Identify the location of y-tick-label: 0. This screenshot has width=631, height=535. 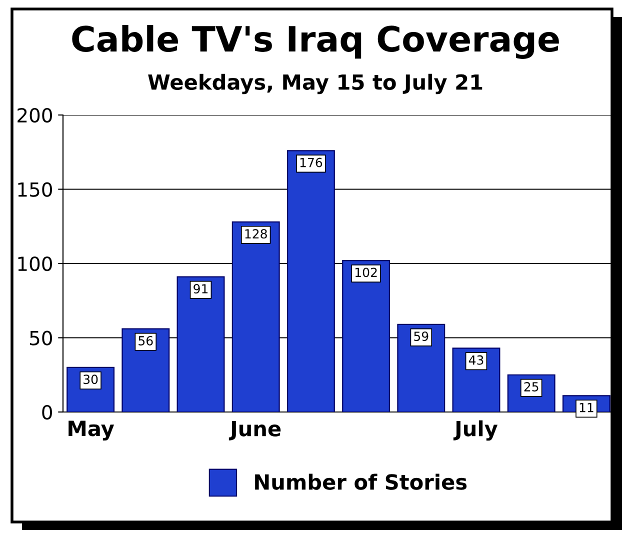
(47, 412).